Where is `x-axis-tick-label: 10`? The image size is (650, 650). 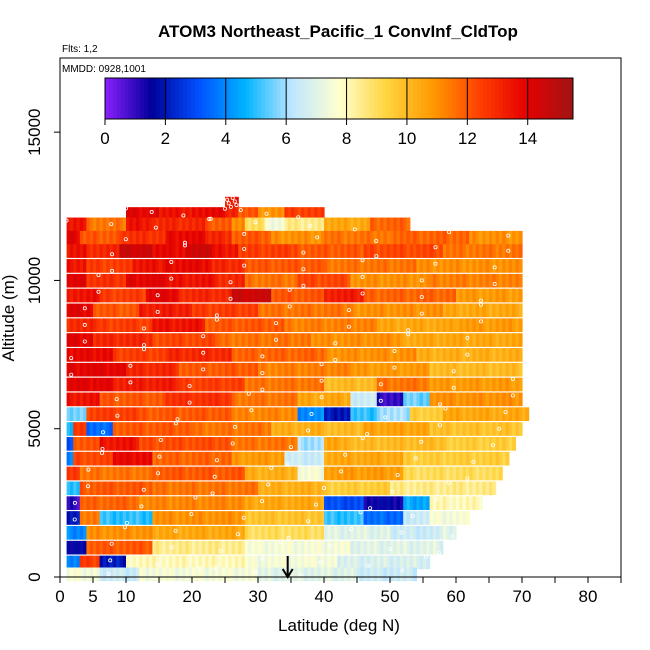
x-axis-tick-label: 10 is located at coordinates (126, 596).